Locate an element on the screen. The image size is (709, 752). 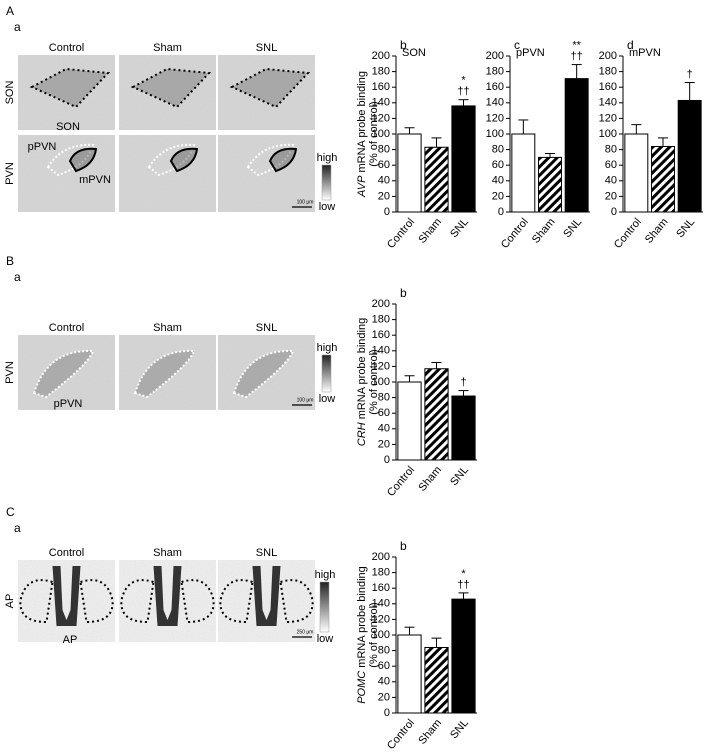
row-label: PVN is located at coordinates (10, 173).